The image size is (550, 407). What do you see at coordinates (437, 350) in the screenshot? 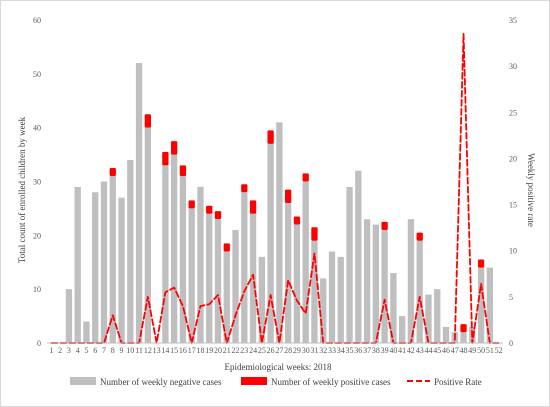
I see `x-tick-label: 45` at bounding box center [437, 350].